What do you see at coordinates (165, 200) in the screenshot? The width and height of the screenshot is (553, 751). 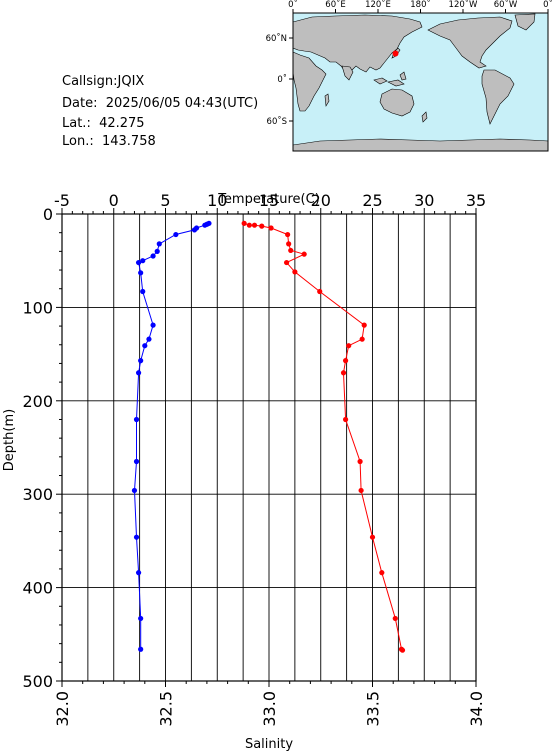 I see `temperature-tick-label: 5` at bounding box center [165, 200].